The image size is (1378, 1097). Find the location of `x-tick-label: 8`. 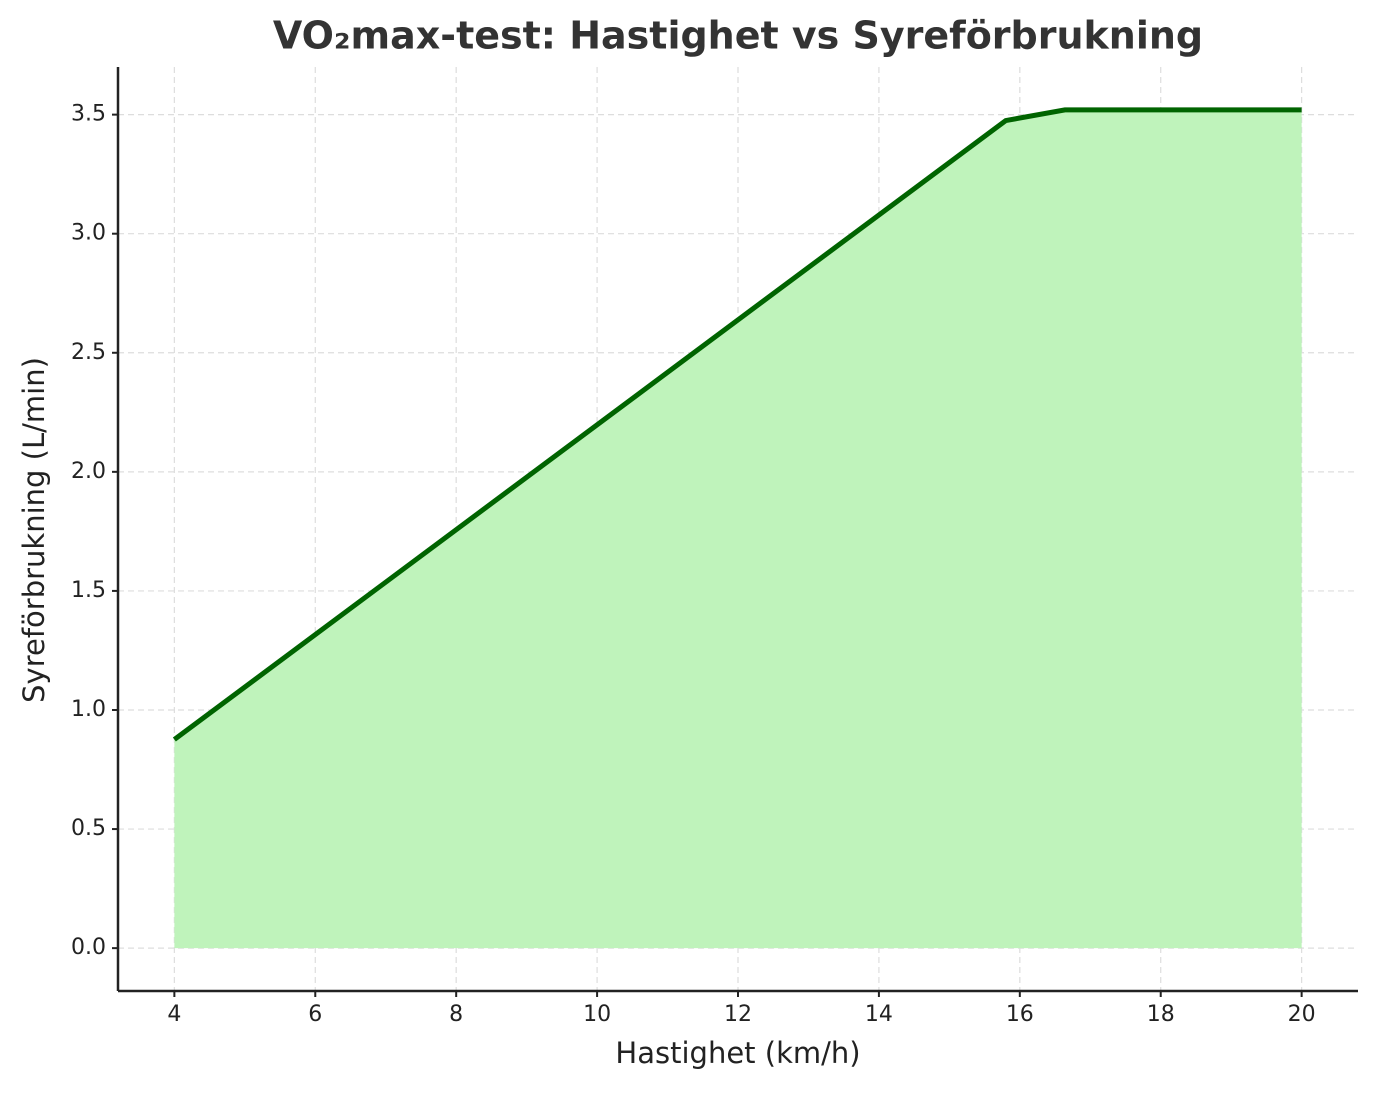

x-tick-label: 8 is located at coordinates (456, 1014).